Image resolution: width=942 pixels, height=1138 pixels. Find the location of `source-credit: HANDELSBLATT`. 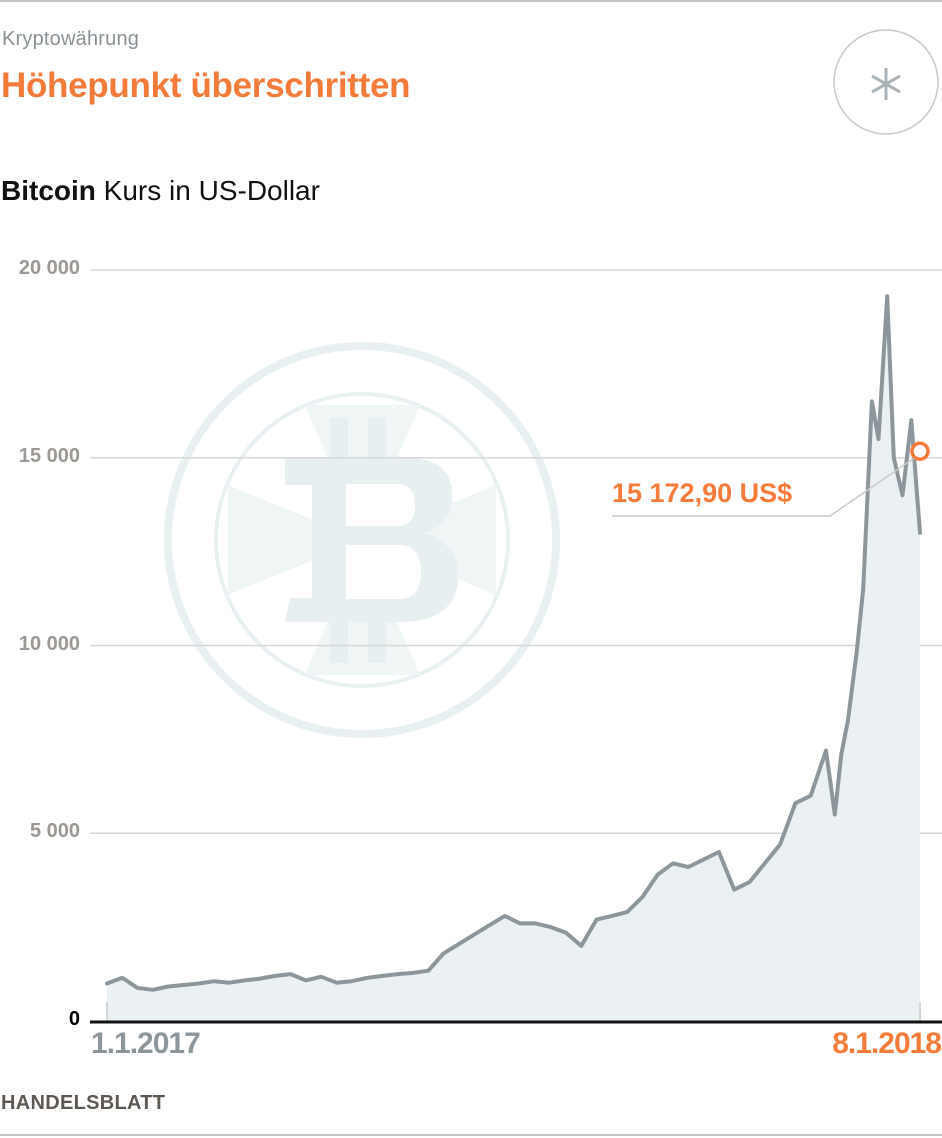

source-credit: HANDELSBLATT is located at coordinates (83, 1103).